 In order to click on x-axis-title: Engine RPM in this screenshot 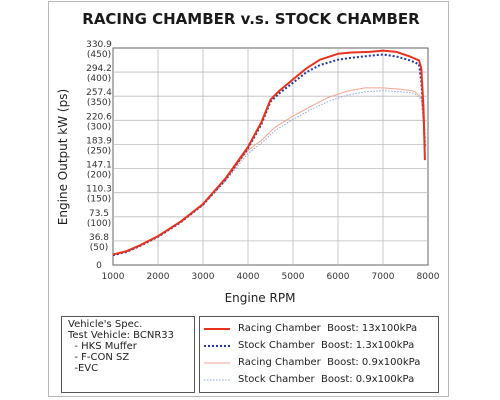, I will do `click(260, 298)`.